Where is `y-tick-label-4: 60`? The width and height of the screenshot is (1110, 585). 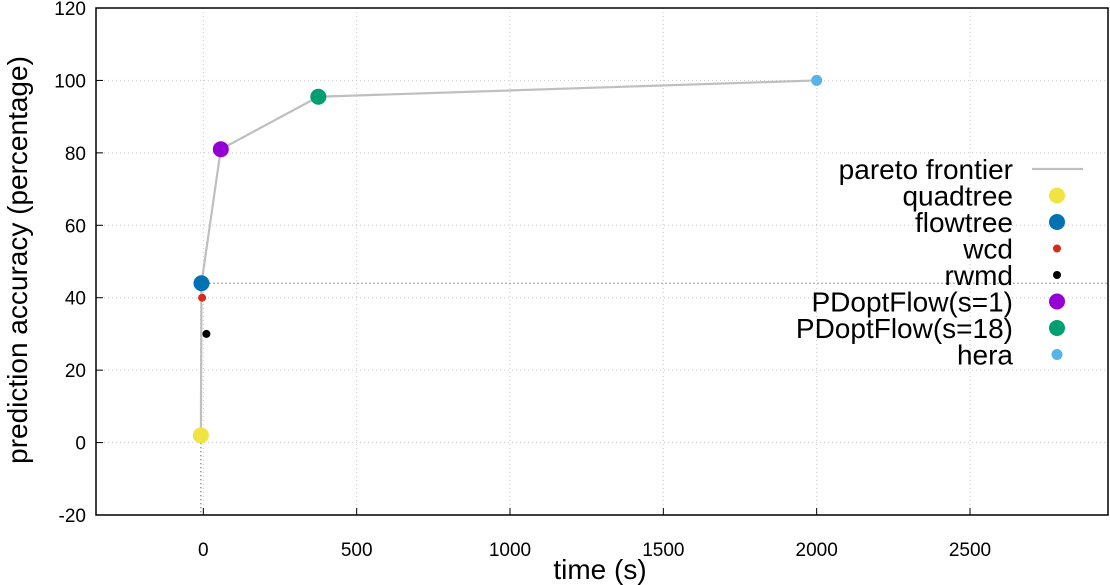
y-tick-label-4: 60 is located at coordinates (75, 226).